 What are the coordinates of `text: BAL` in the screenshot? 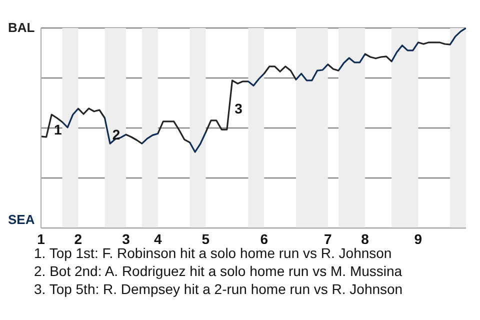 It's located at (21, 27).